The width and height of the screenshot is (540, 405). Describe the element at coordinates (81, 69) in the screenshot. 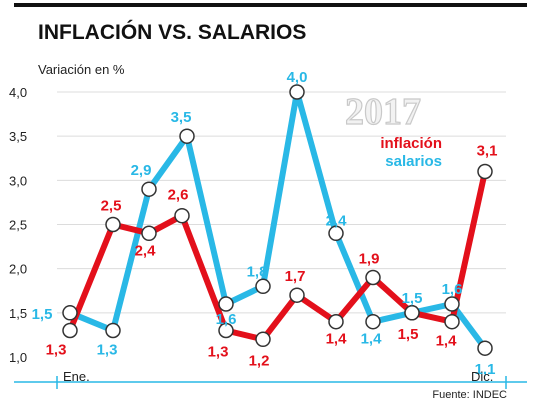

I see `y-axis-label: Variación en %` at that location.